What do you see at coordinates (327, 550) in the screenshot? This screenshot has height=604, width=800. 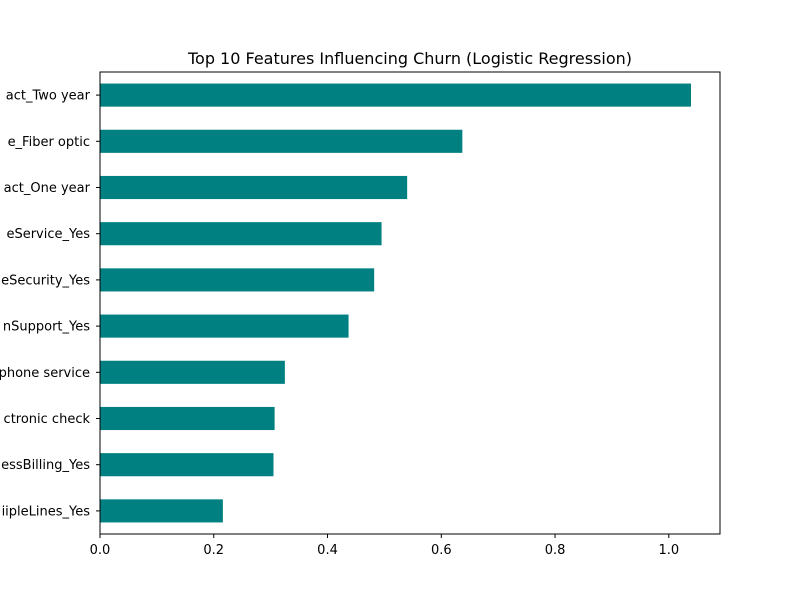 I see `x-tick-label: 0.4` at bounding box center [327, 550].